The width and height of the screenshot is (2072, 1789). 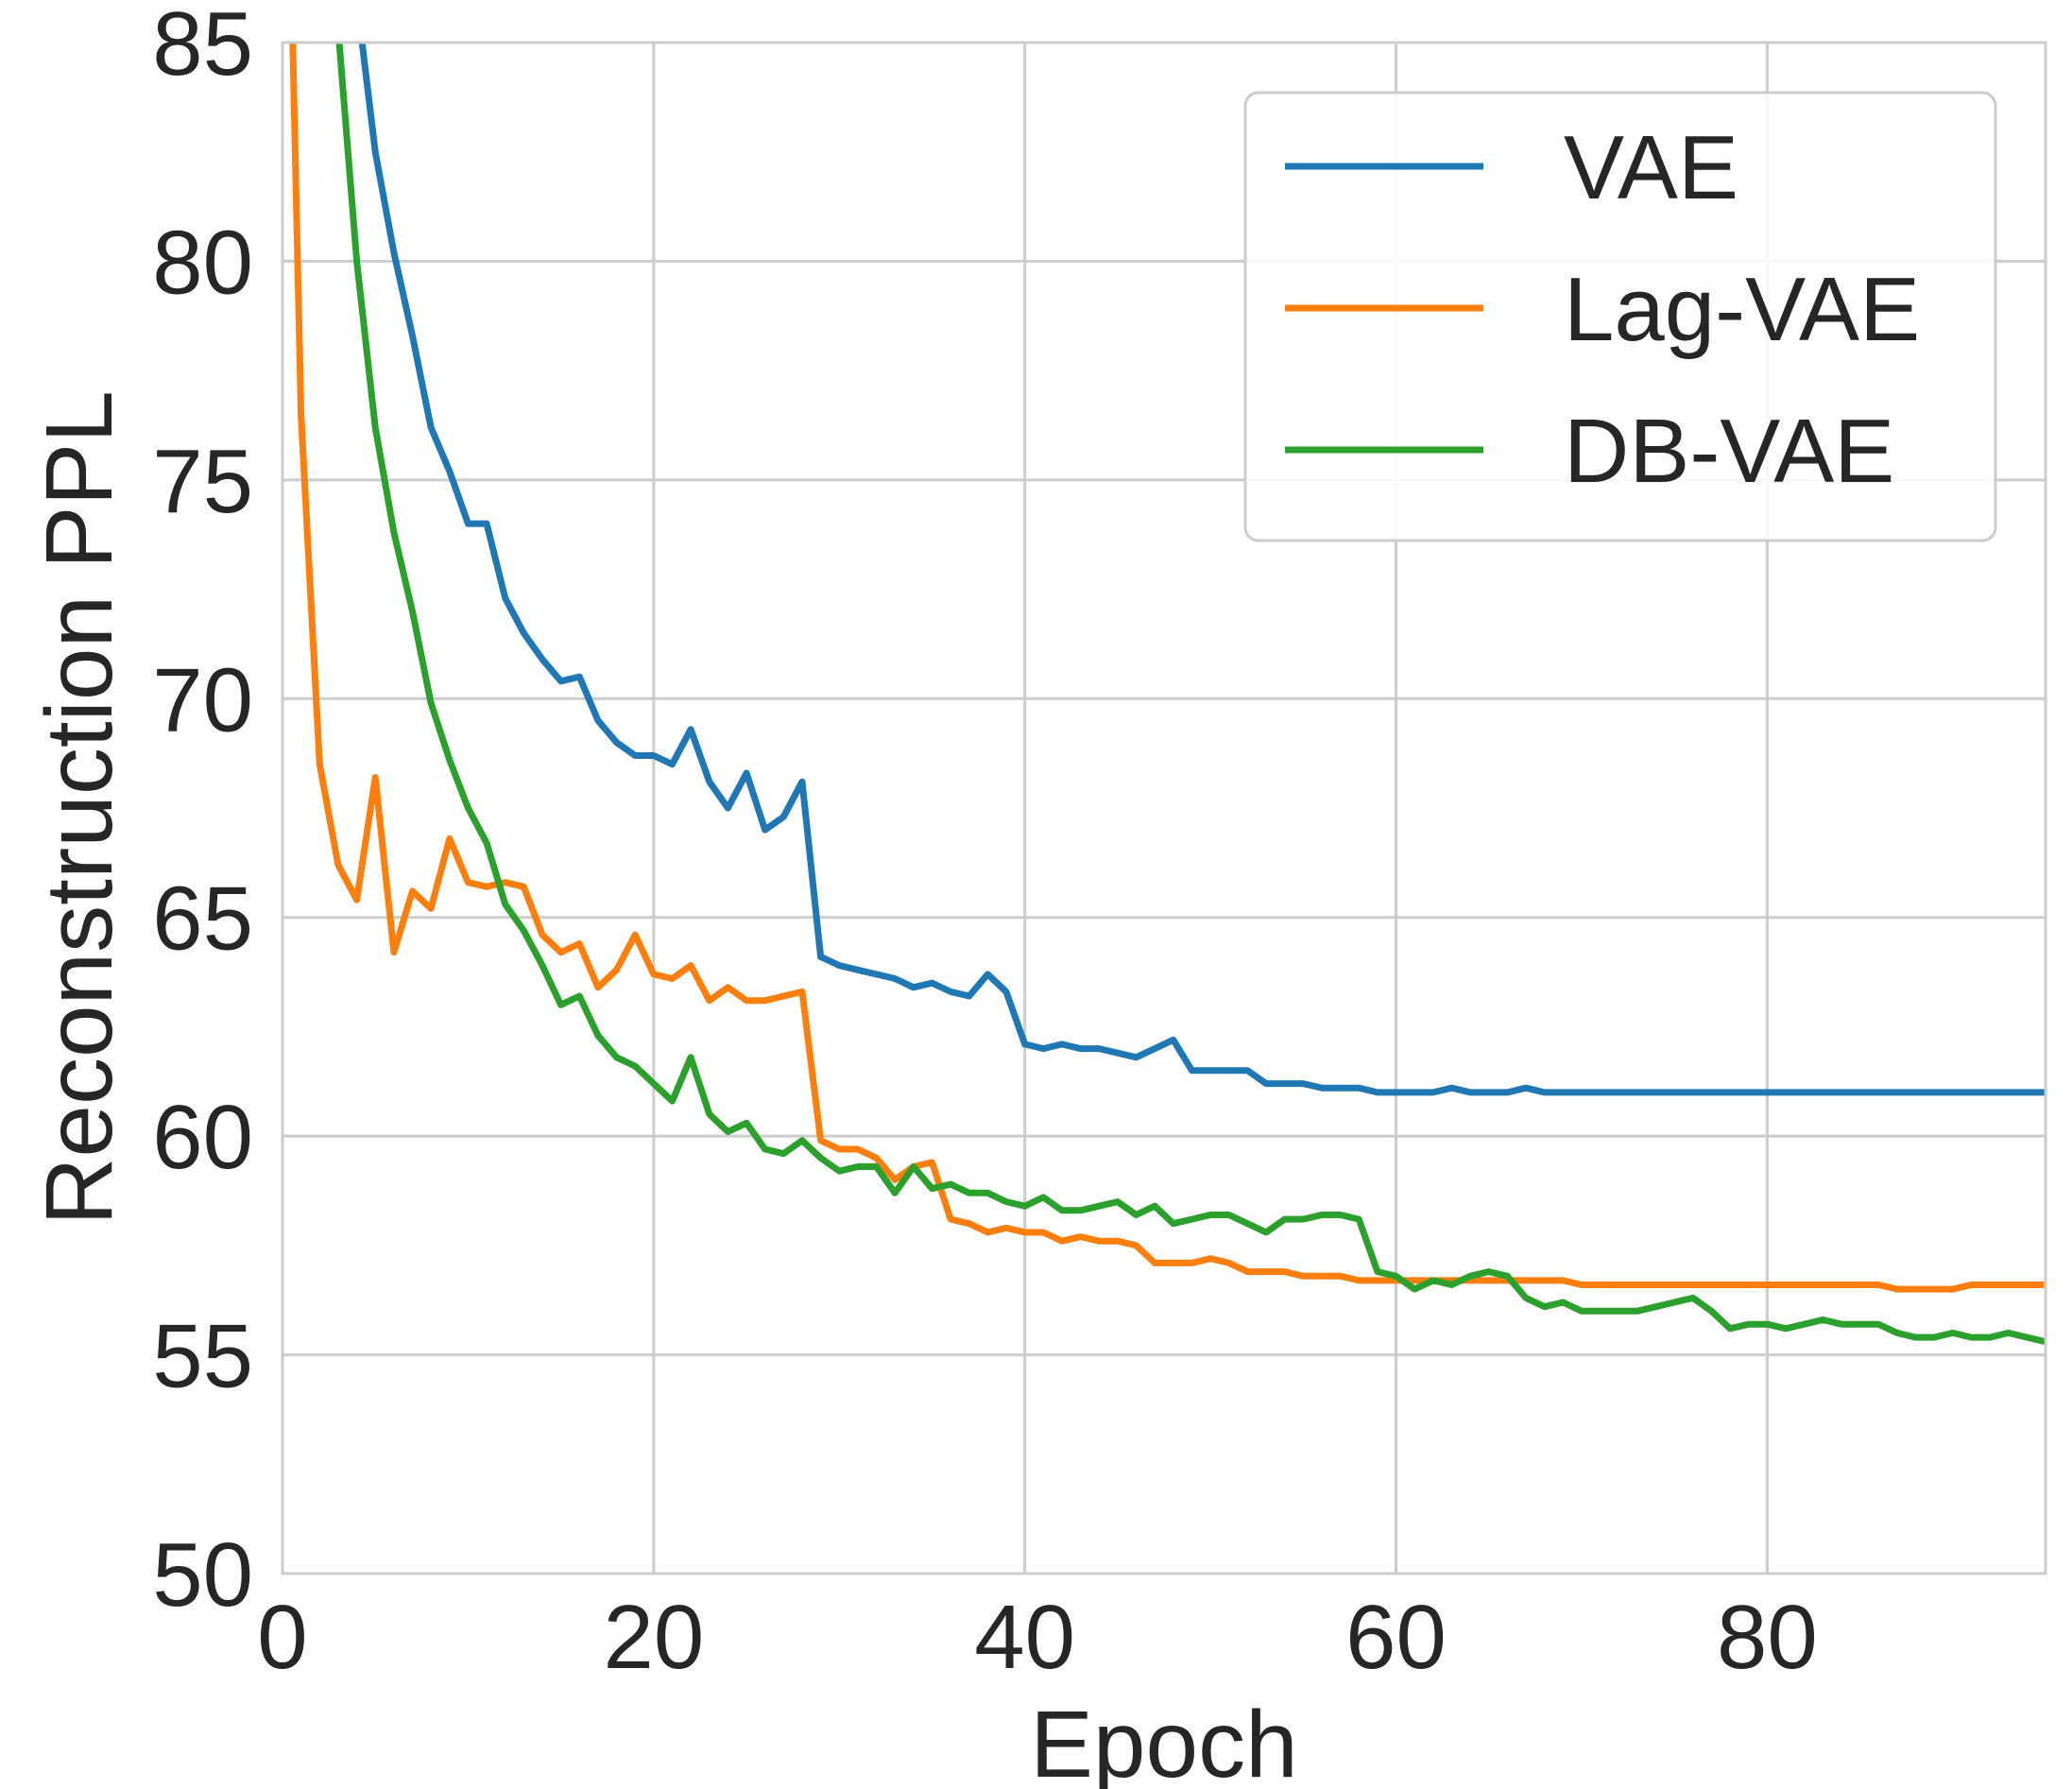 I want to click on y-tick-label: 70, so click(x=202, y=699).